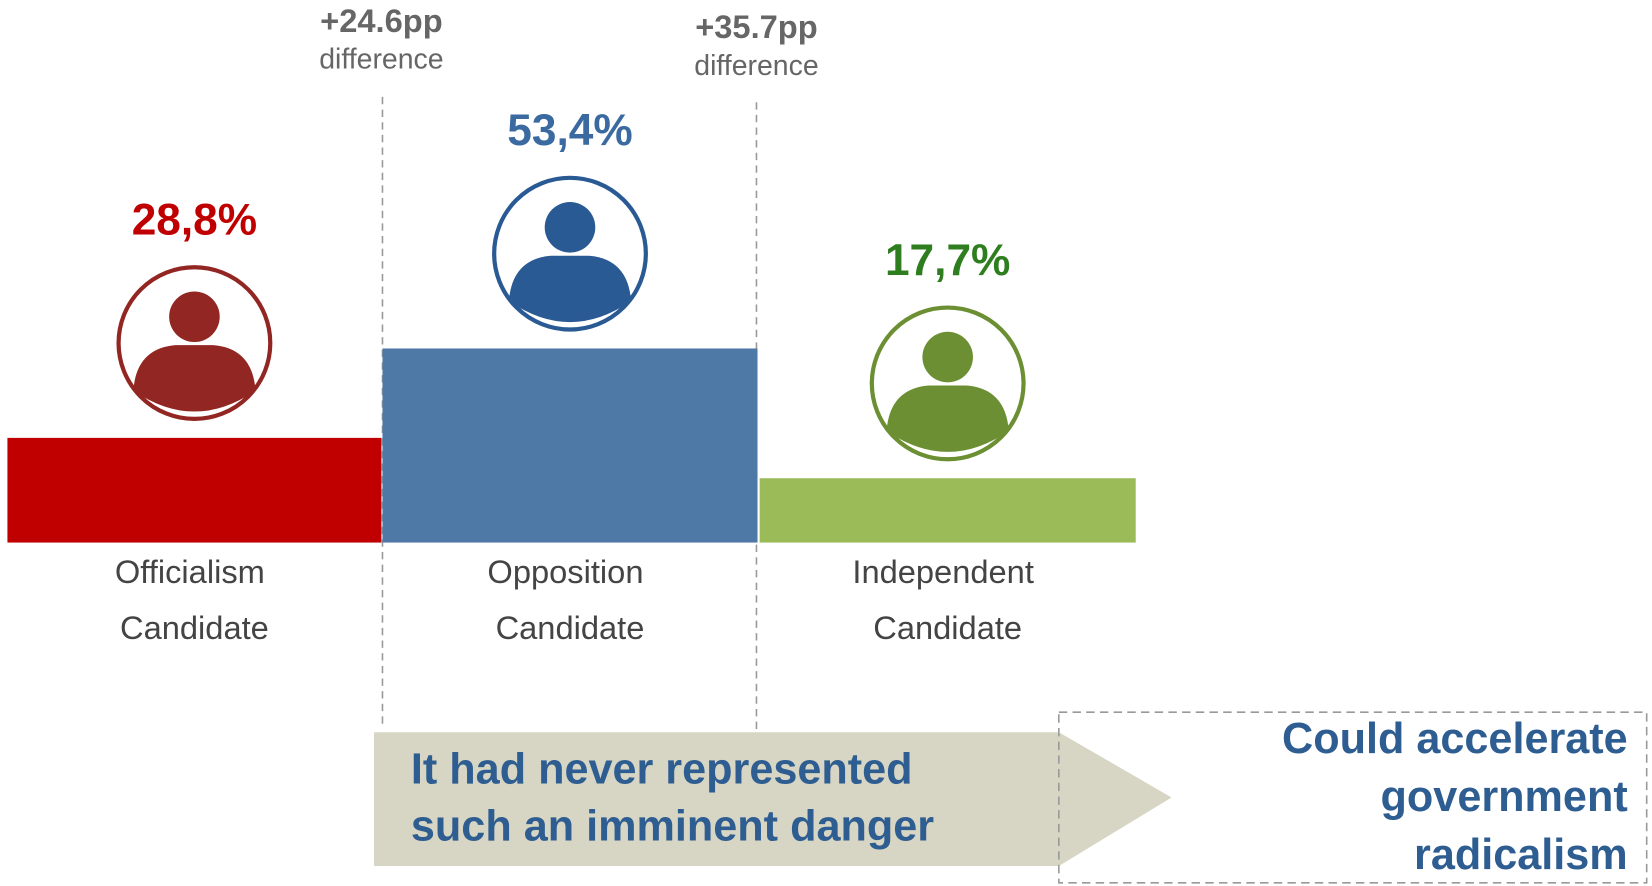 This screenshot has height=886, width=1652. Describe the element at coordinates (569, 599) in the screenshot. I see `category-label: Opposition Candidate` at that location.